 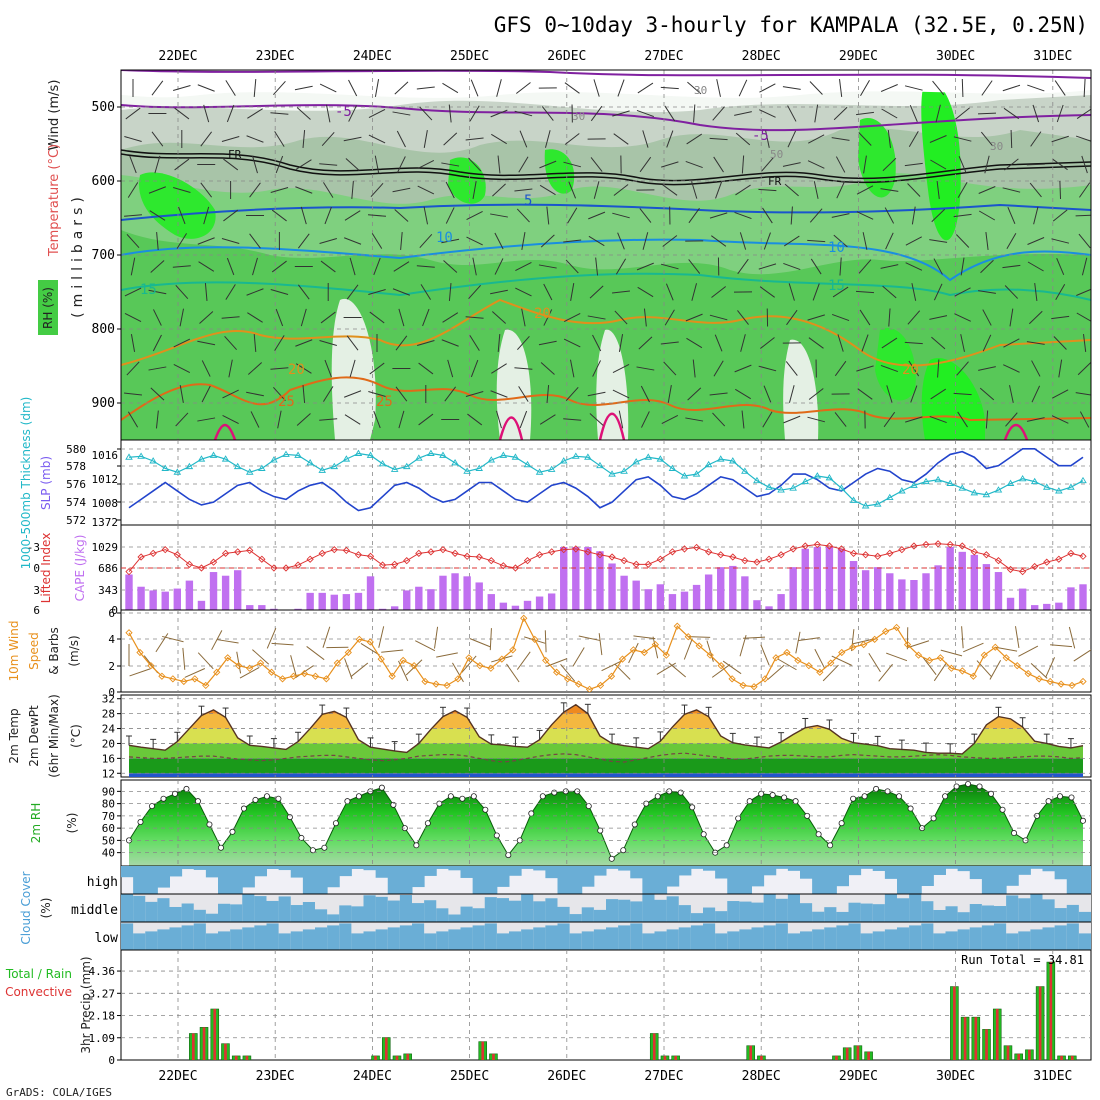 What do you see at coordinates (606, 775) in the screenshot?
I see `temp-band` at bounding box center [606, 775].